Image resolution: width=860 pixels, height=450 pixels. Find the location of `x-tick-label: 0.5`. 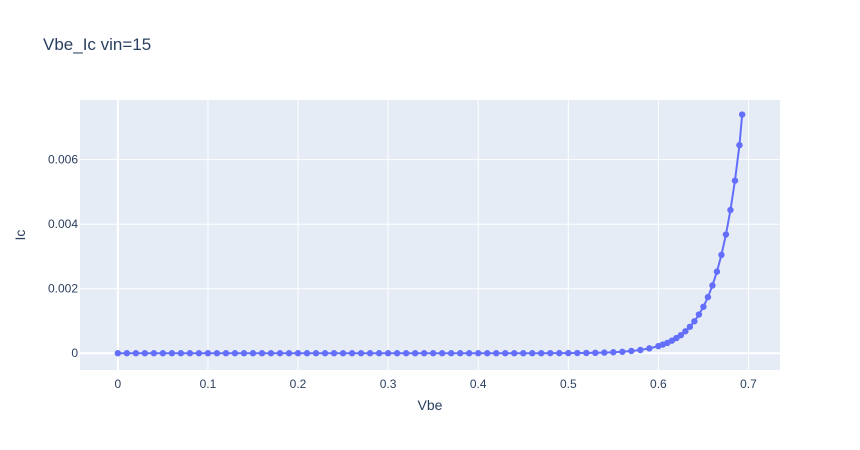

x-tick-label: 0.5 is located at coordinates (568, 384).